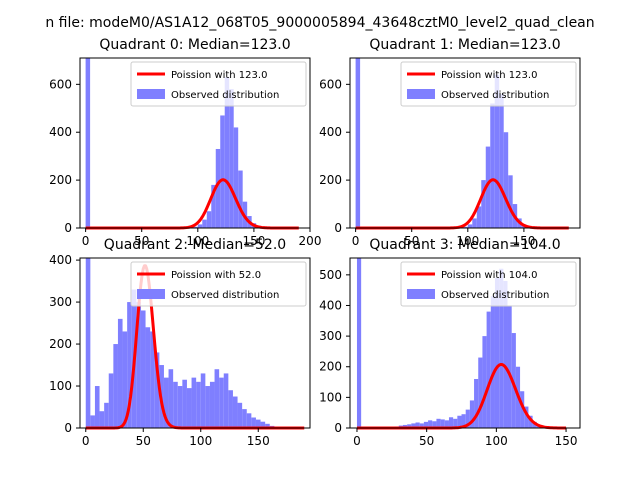  Describe the element at coordinates (194, 45) in the screenshot. I see `panel-title: Quadrant 0: Median=123.0` at that location.